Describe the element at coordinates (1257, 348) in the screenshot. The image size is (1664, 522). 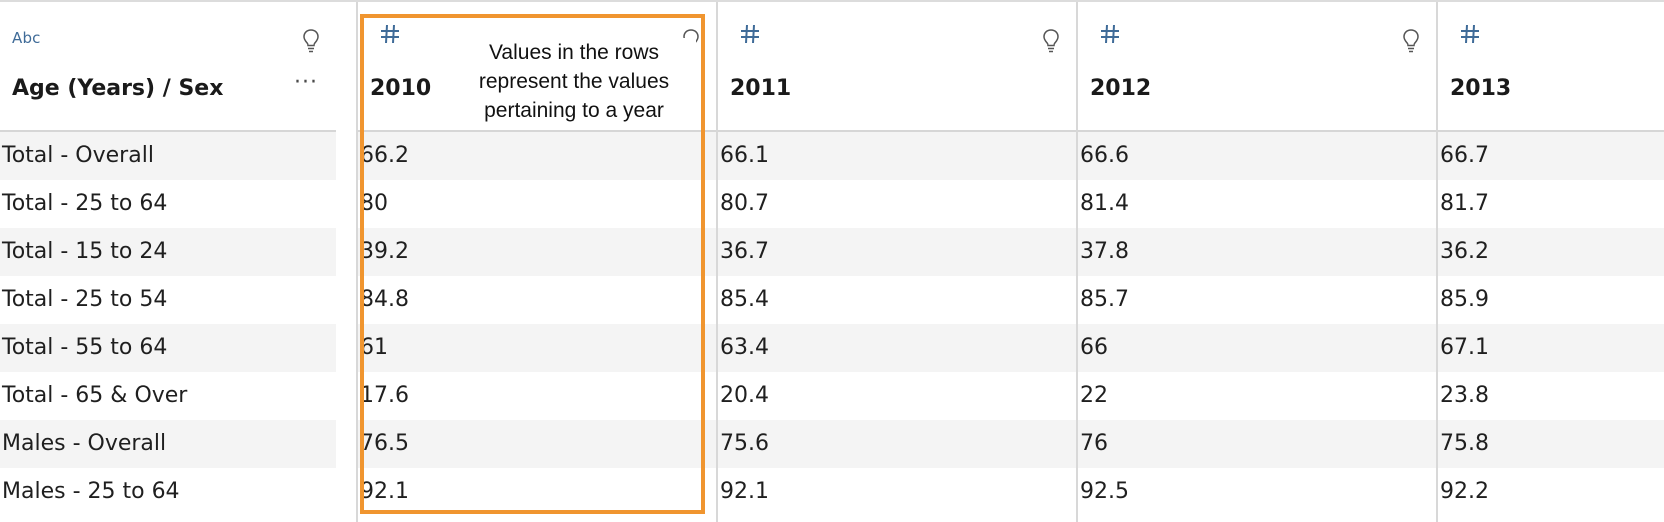
I see `table-cell: 66` at that location.